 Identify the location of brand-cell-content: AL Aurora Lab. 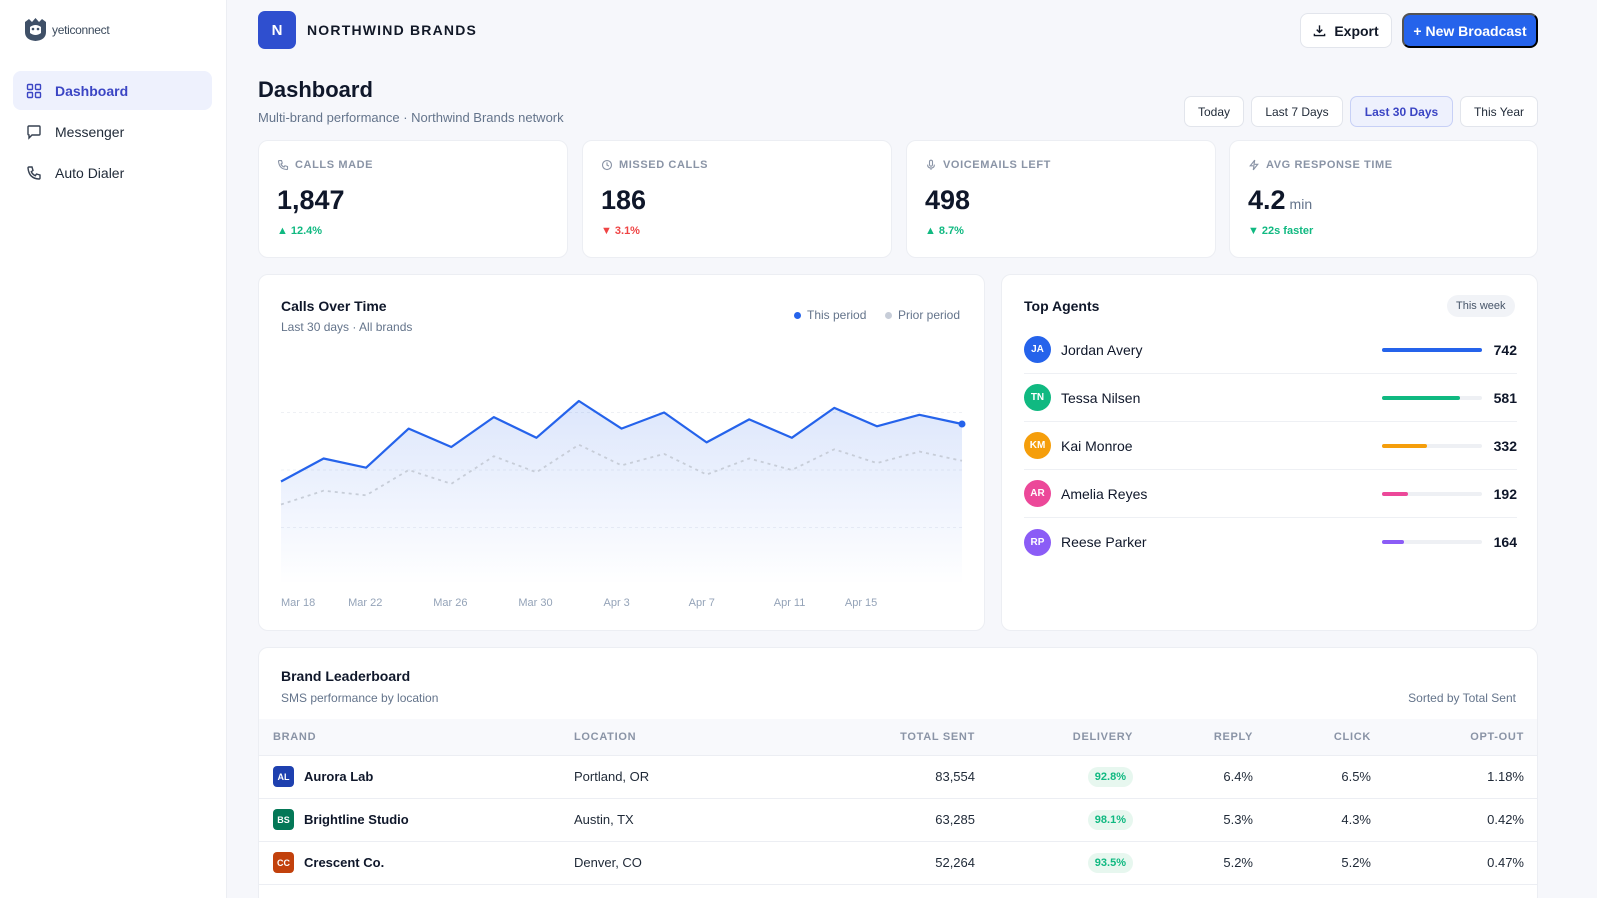
(416, 776).